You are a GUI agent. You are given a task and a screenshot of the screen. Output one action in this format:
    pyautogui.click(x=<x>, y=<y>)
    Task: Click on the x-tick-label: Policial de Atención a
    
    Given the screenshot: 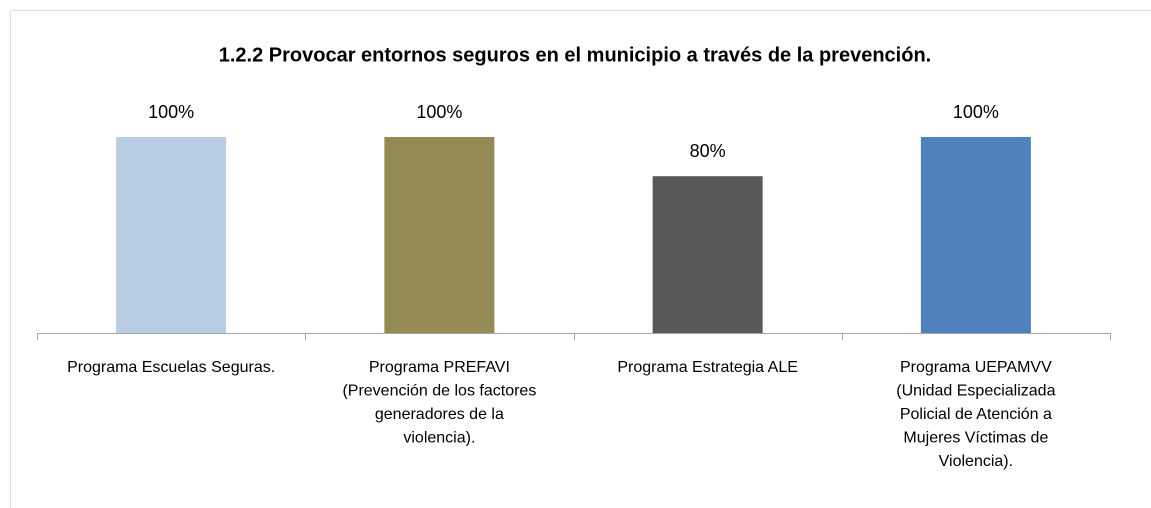 What is the action you would take?
    pyautogui.click(x=976, y=414)
    